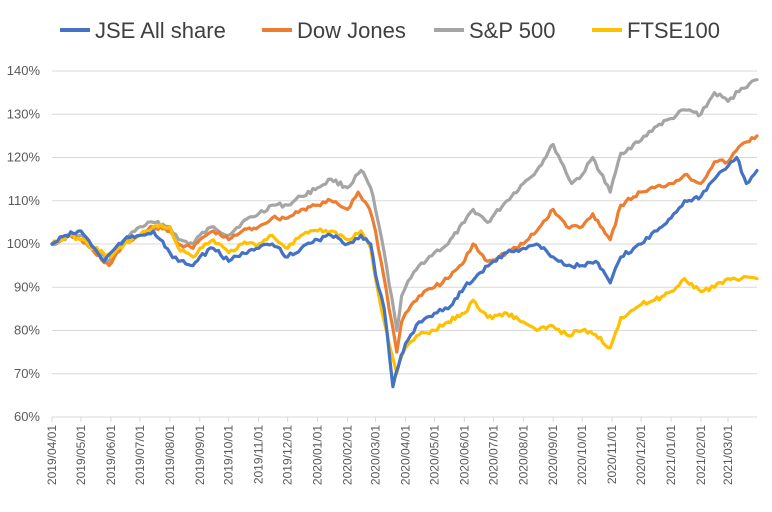  Describe the element at coordinates (24, 200) in the screenshot. I see `y-tick-label: 110%` at that location.